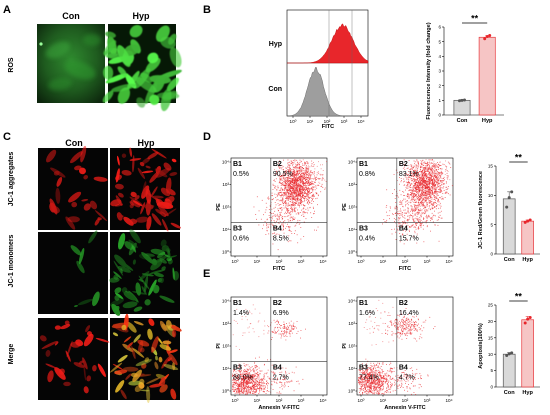 This screenshot has width=550, height=415. What do you see at coordinates (207, 10) in the screenshot?
I see `panel-b-label: B` at bounding box center [207, 10].